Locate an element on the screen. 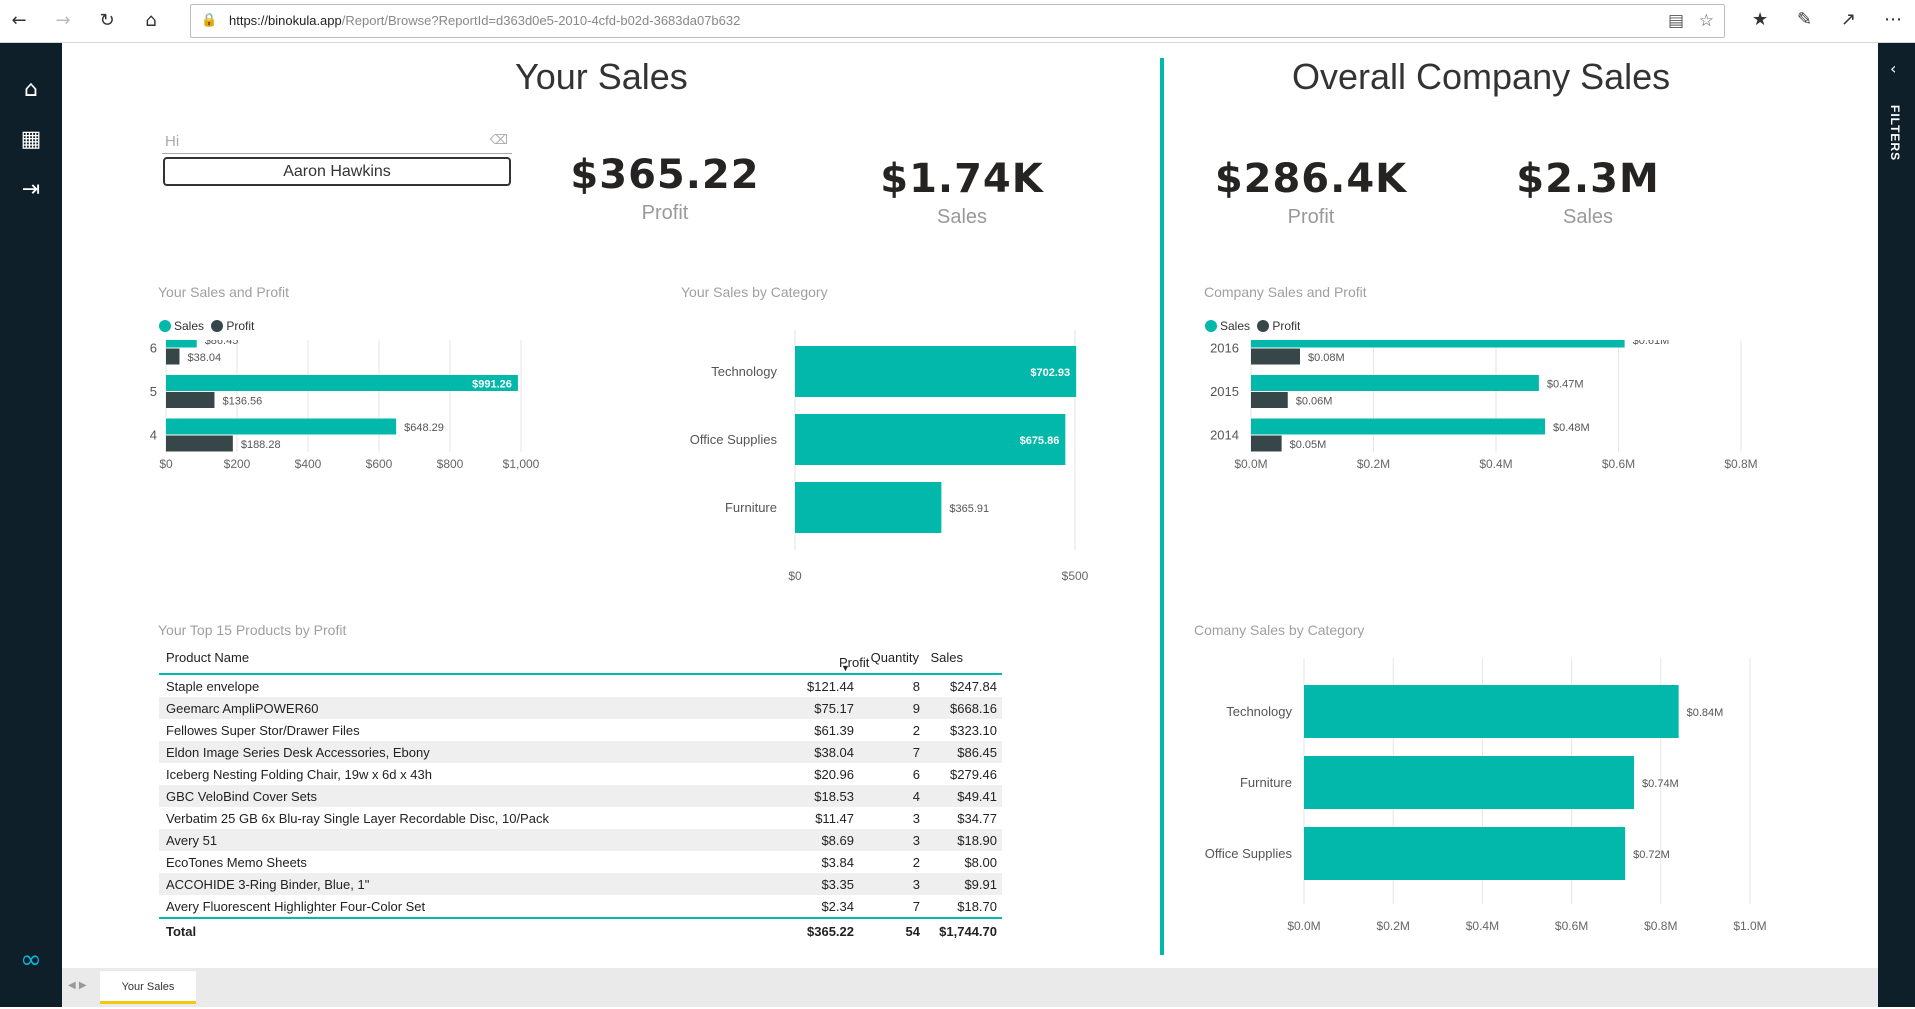 The image size is (1915, 1009). total-profit: $365.22 is located at coordinates (830, 931).